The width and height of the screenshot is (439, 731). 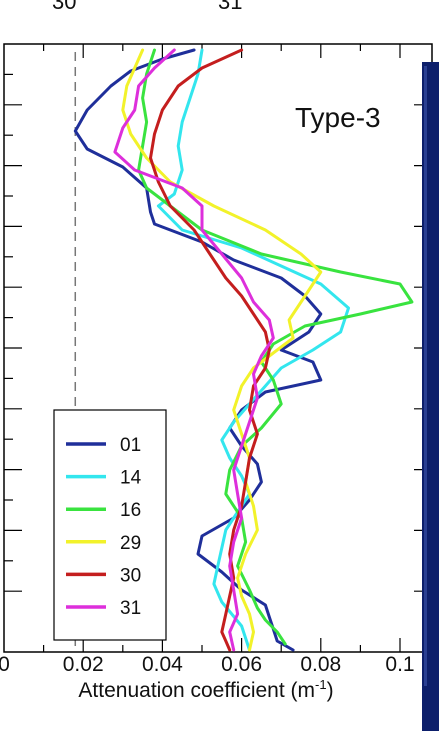 What do you see at coordinates (425, 376) in the screenshot?
I see `right-dark-panel-highlight` at bounding box center [425, 376].